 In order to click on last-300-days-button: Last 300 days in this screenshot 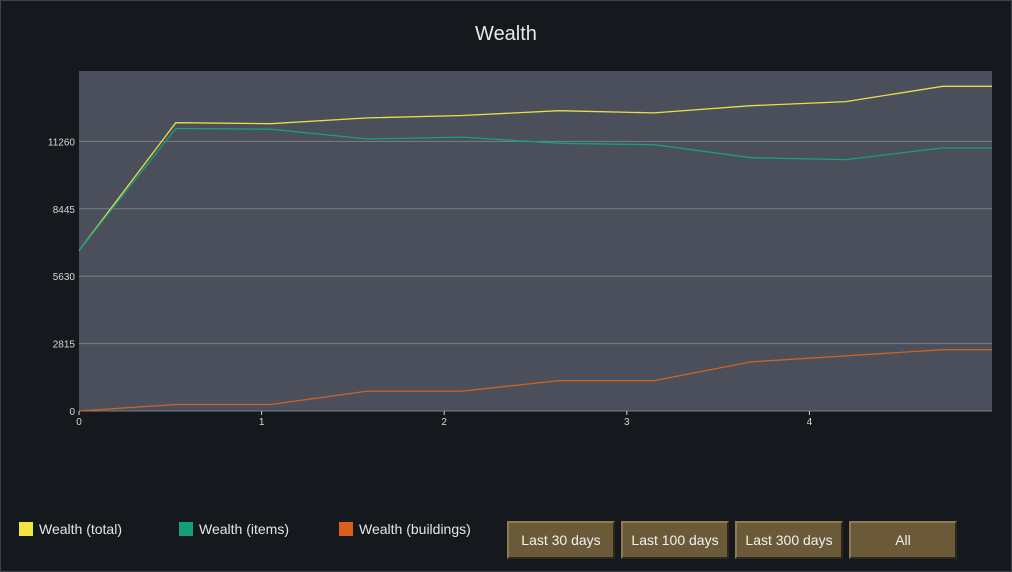, I will do `click(789, 540)`.